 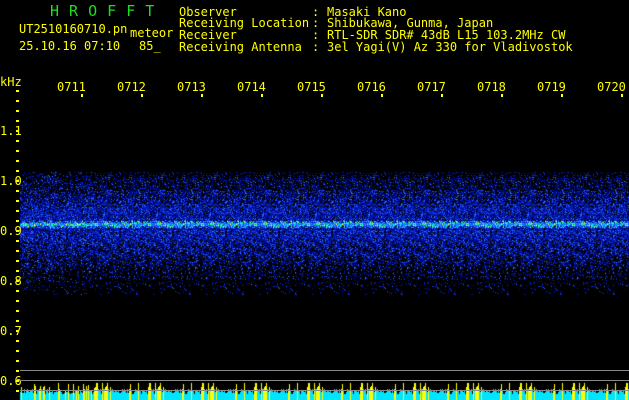 I want to click on app-title: H R O F F T, so click(x=102, y=11).